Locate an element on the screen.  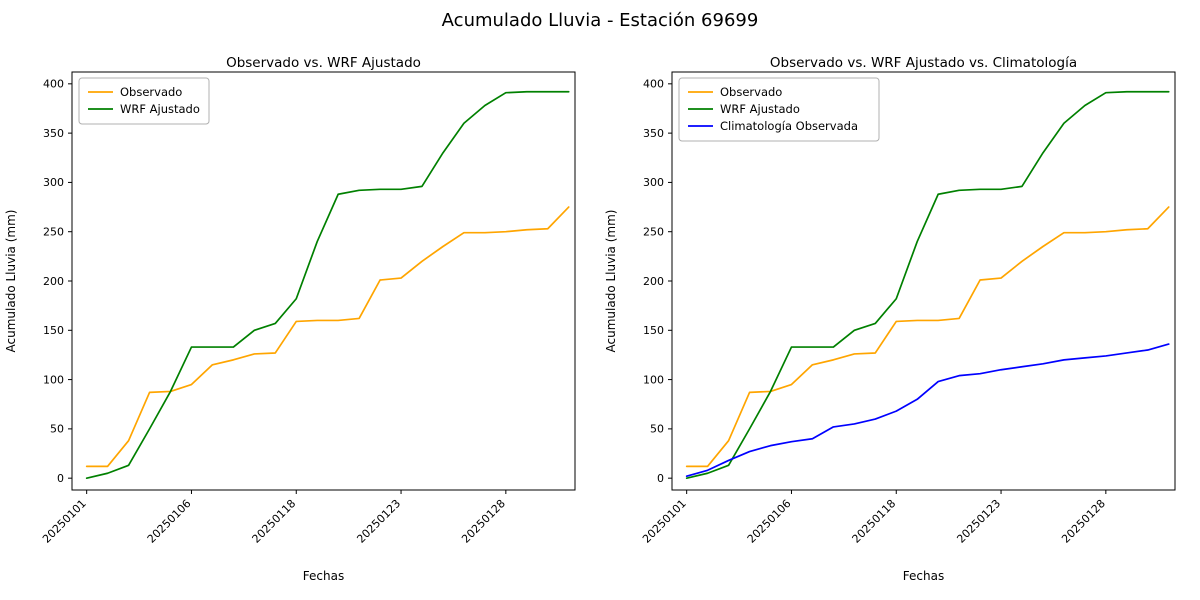
subplot-title: Observado vs. WRF Ajustado is located at coordinates (323, 63).